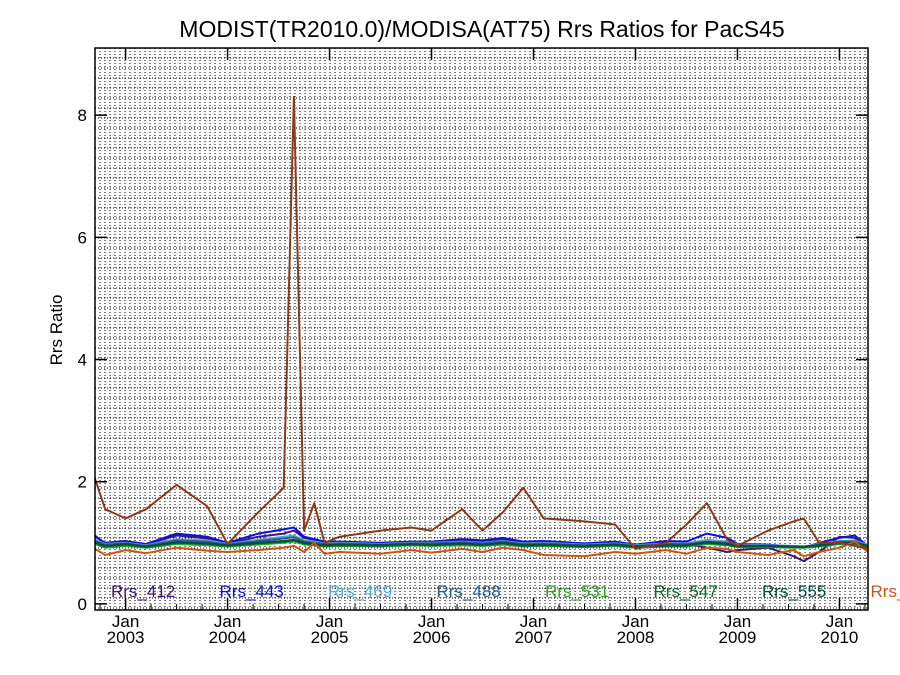  What do you see at coordinates (469, 591) in the screenshot?
I see `legend-entry-rrs-488: Rrs_488` at bounding box center [469, 591].